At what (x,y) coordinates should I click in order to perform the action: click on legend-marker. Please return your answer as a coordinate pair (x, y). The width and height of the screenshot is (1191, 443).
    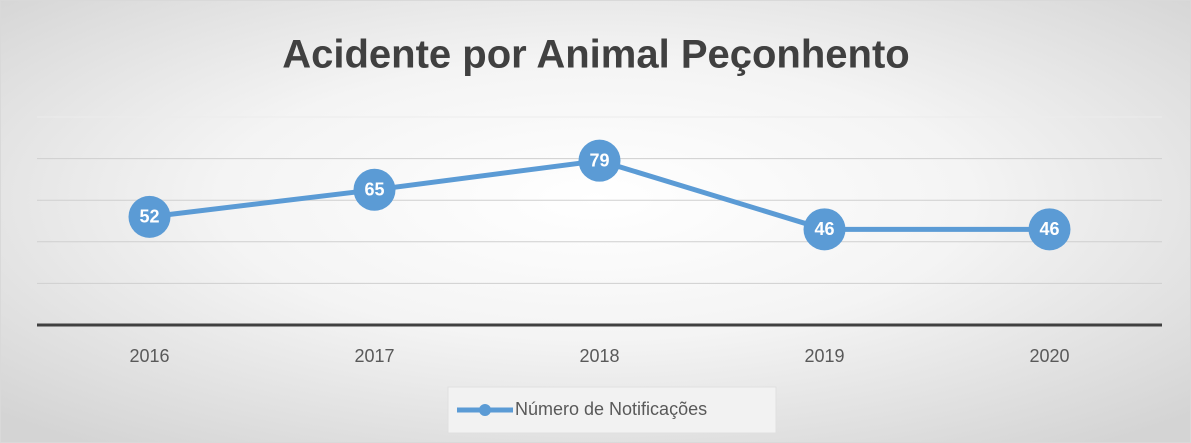
    Looking at the image, I should click on (485, 410).